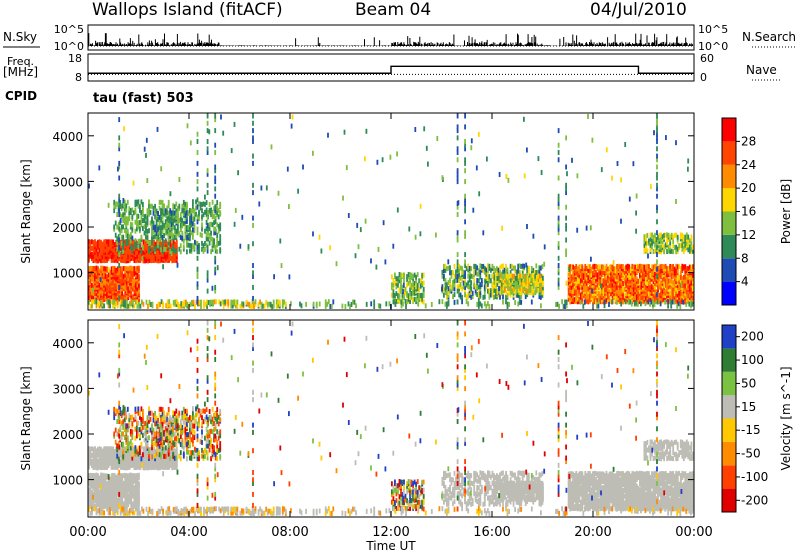 Image resolution: width=800 pixels, height=554 pixels. Describe the element at coordinates (761, 70) in the screenshot. I see `nave-label: Nave` at that location.